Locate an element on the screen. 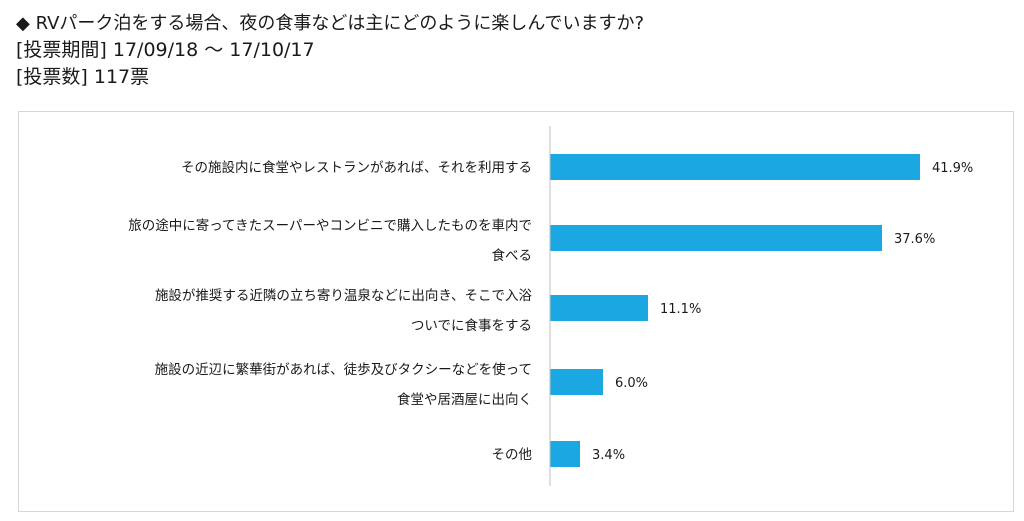 The height and width of the screenshot is (521, 1024). category-label: その施設内に食堂やレストランがあれば、それを利用する is located at coordinates (356, 167).